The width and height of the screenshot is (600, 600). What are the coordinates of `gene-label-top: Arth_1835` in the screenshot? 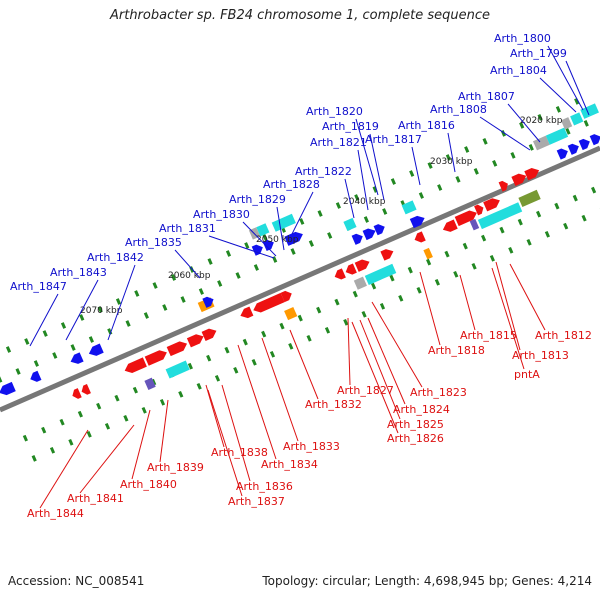 It's located at (153, 242).